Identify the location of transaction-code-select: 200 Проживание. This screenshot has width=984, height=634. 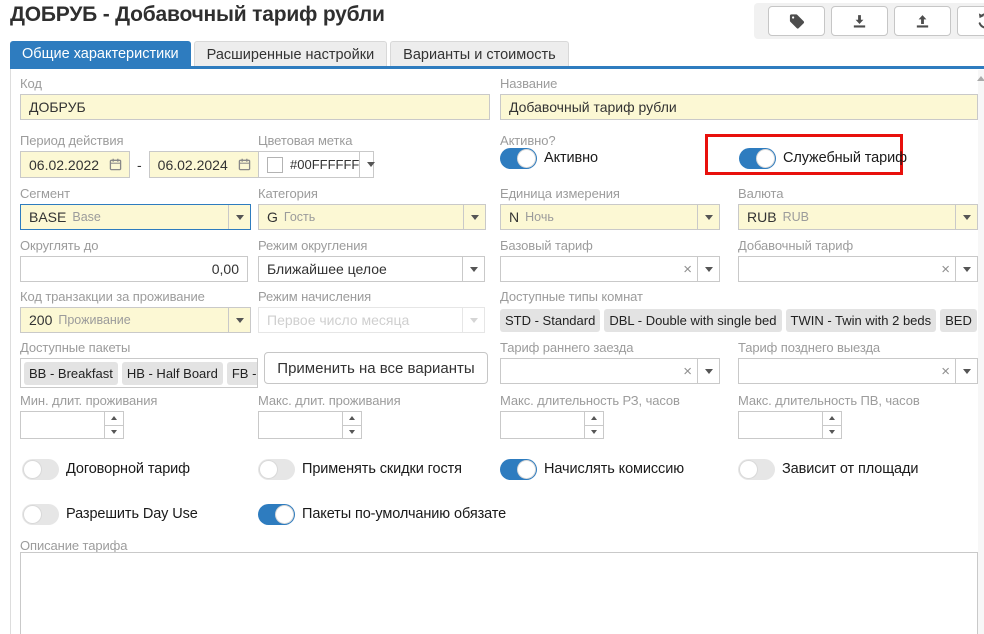
(135, 320).